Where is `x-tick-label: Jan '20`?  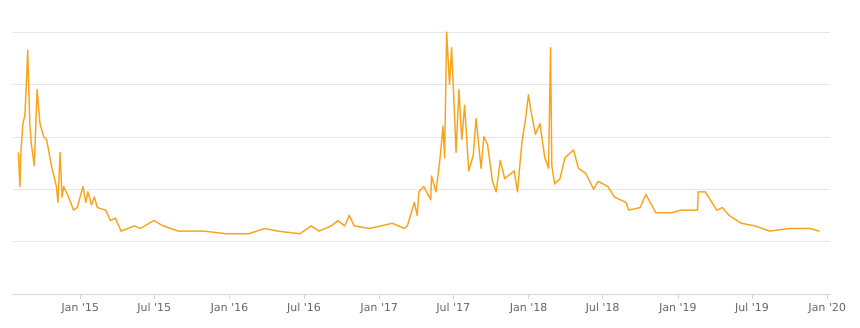
x-tick-label: Jan '20 is located at coordinates (826, 307).